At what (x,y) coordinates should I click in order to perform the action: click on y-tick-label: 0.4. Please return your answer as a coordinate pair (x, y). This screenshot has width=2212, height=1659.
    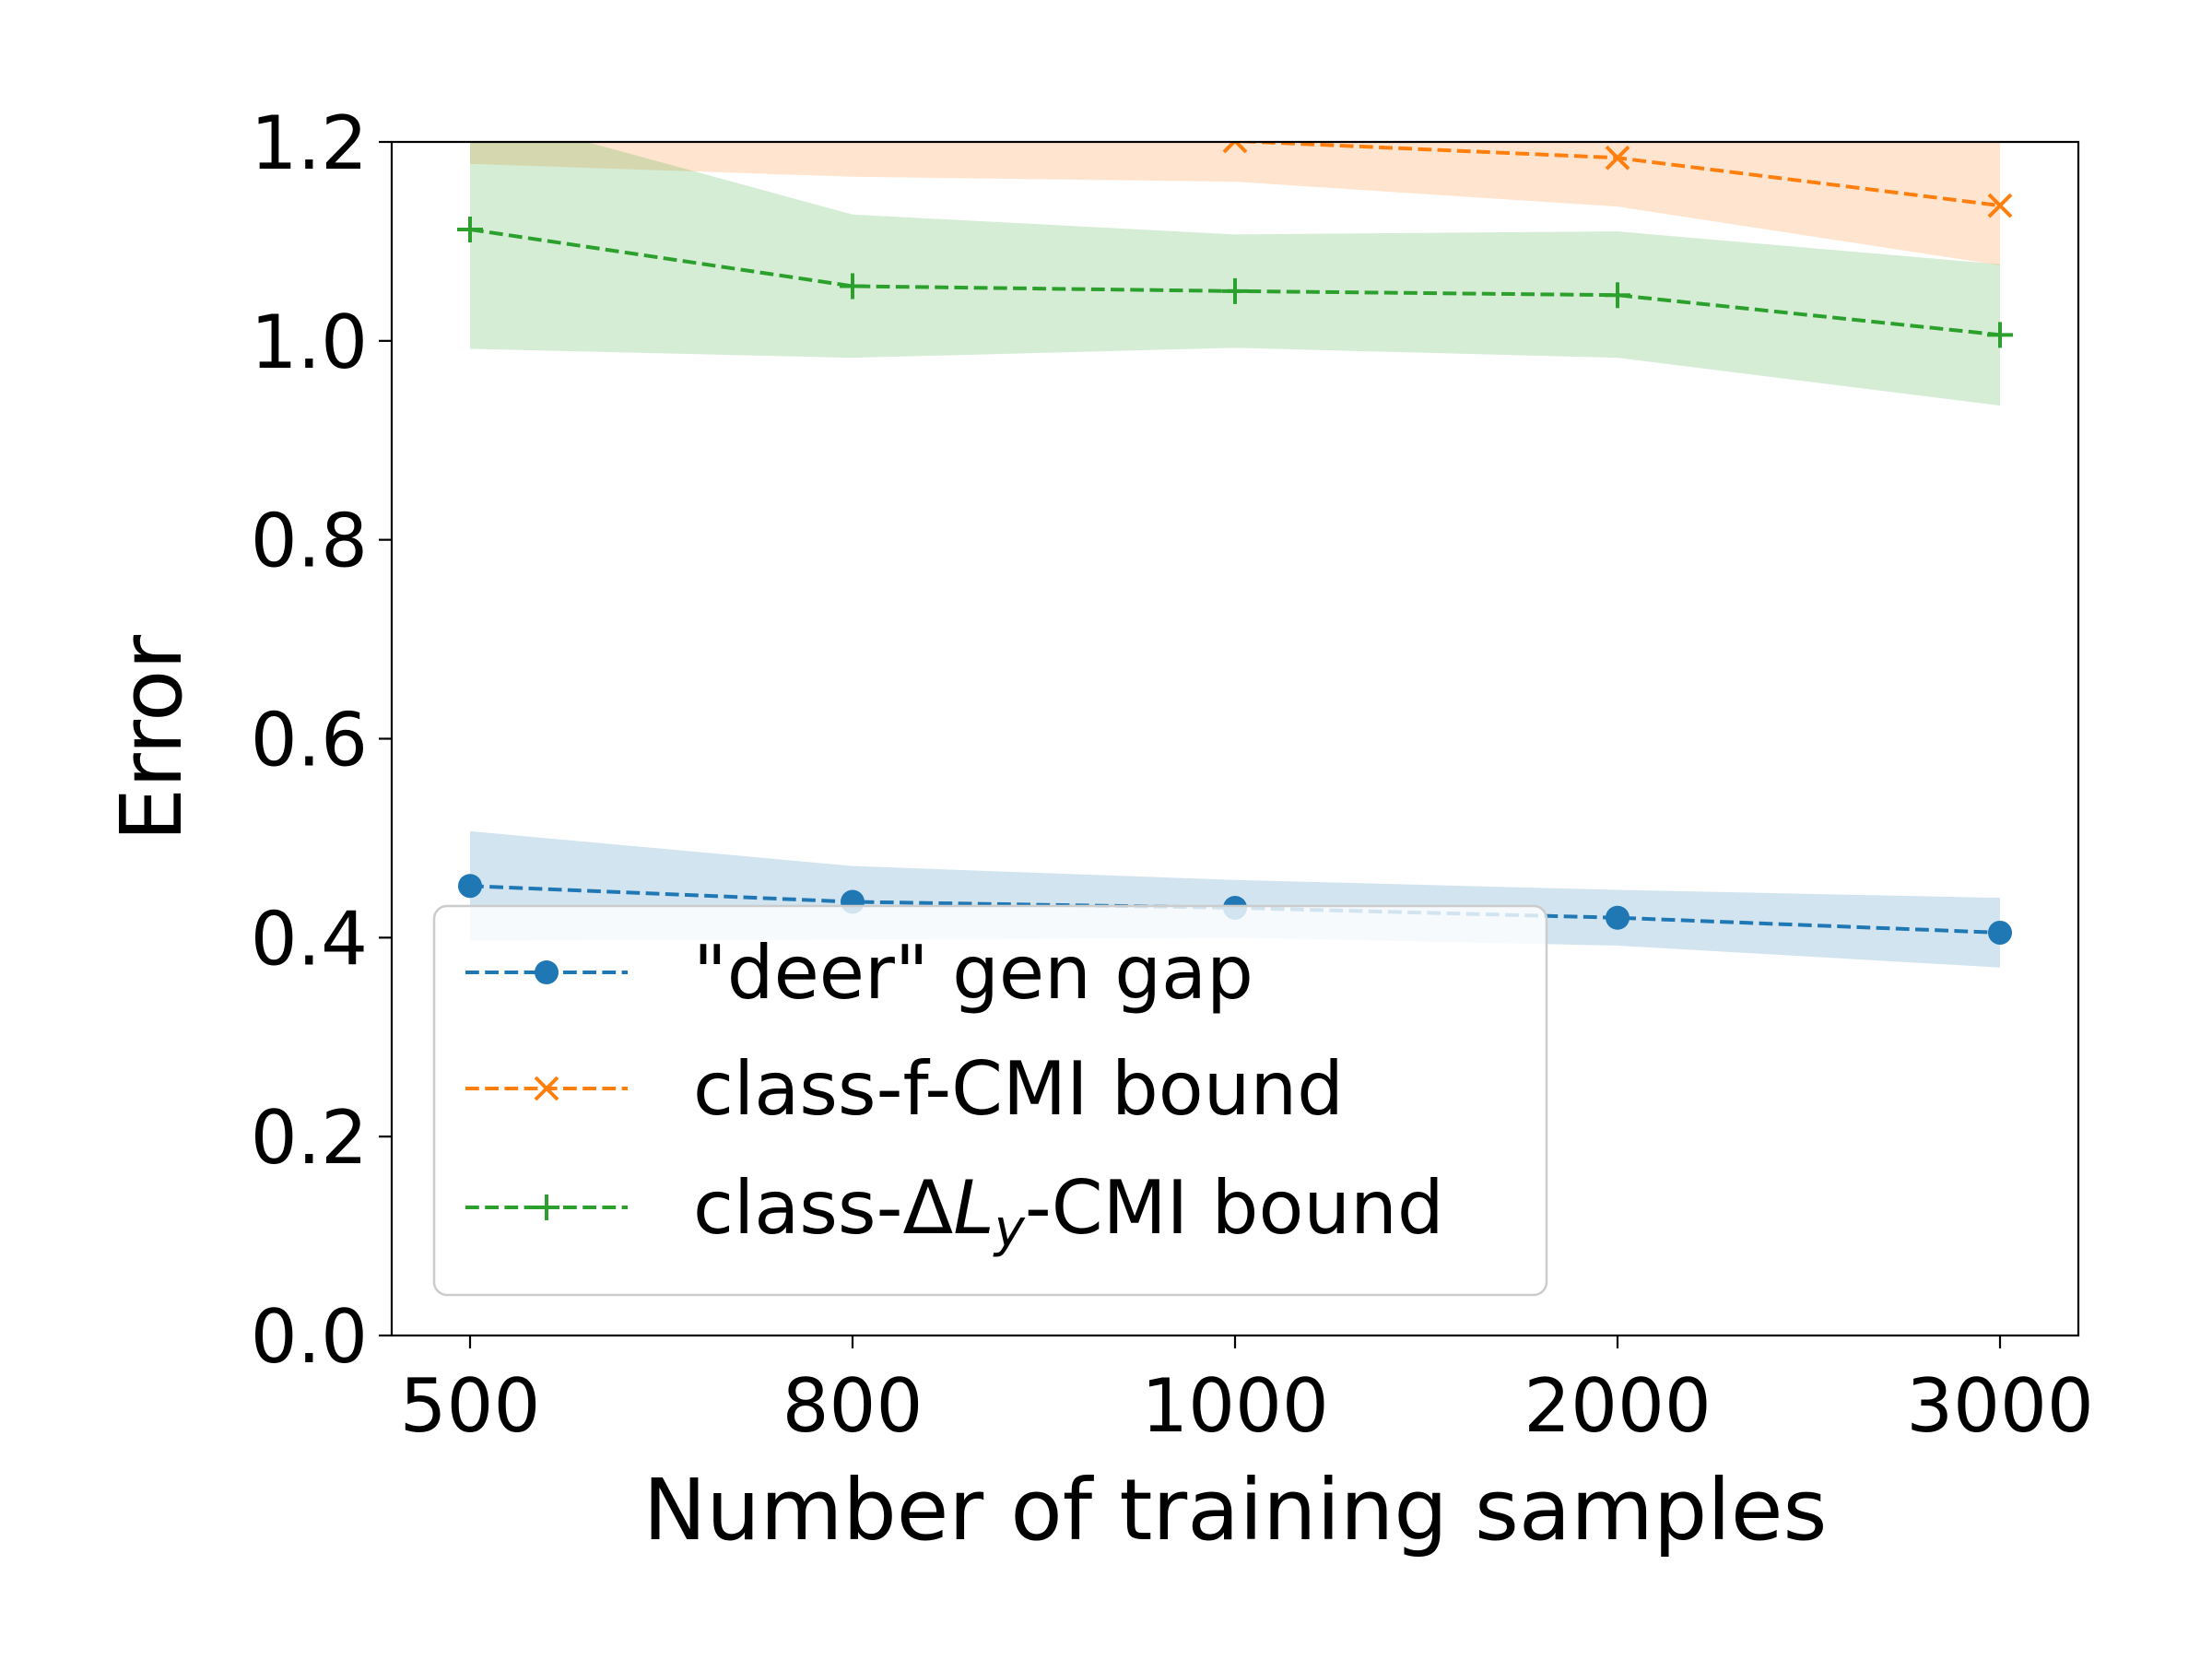
    Looking at the image, I should click on (309, 939).